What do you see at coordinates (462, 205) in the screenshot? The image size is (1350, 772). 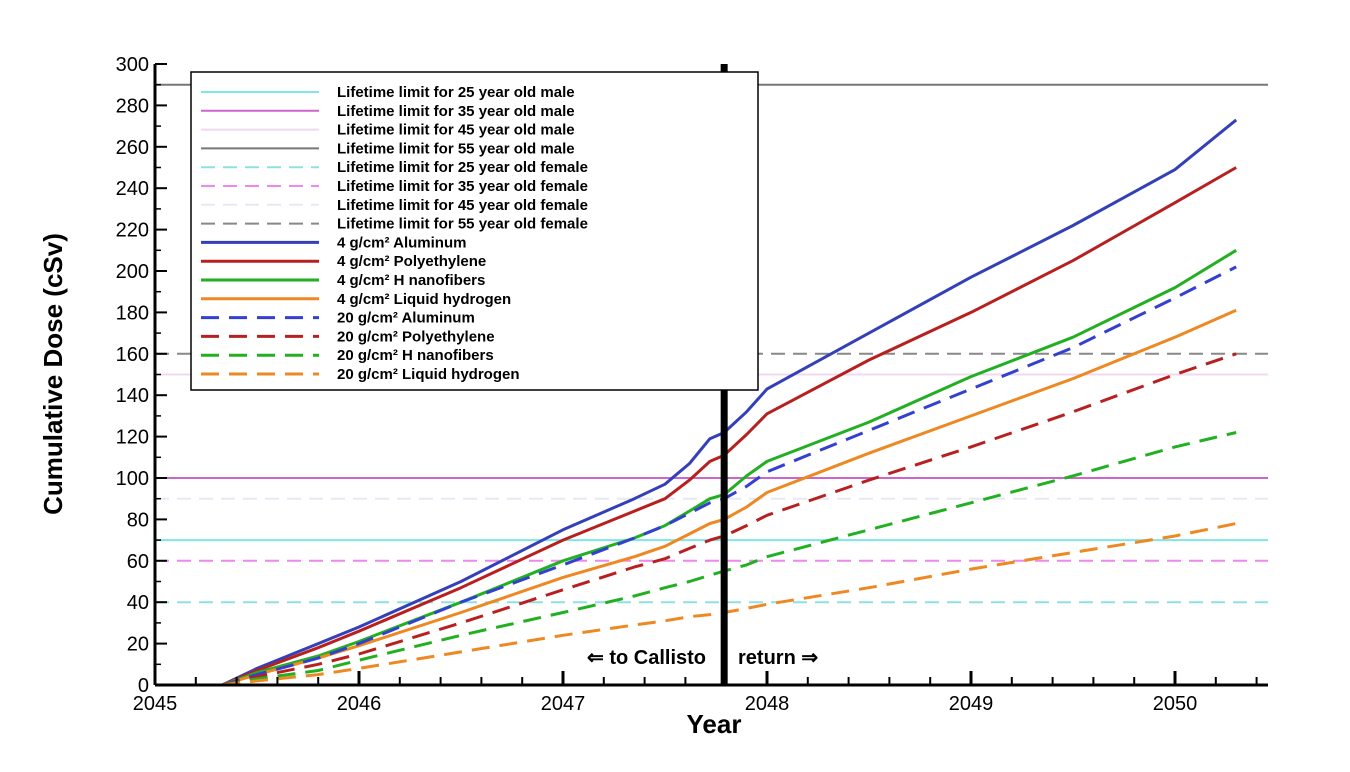 I see `legend-label: Lifetime limit for 45 year old female` at bounding box center [462, 205].